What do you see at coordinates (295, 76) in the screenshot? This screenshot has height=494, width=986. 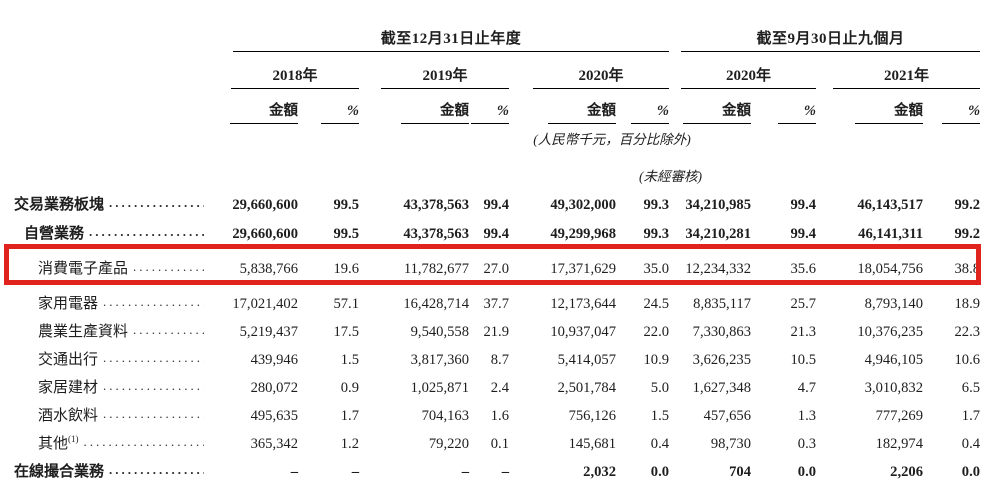 I see `year-header-label: 2018年` at bounding box center [295, 76].